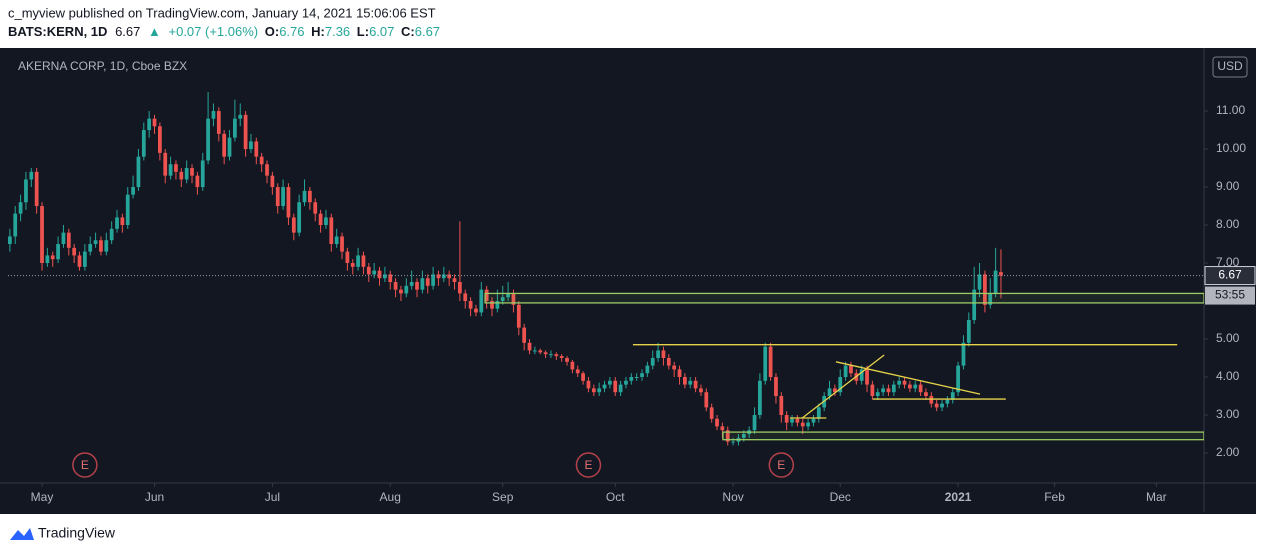 The height and width of the screenshot is (559, 1264). Describe the element at coordinates (214, 31) in the screenshot. I see `change: +0.07 (+1.06%)` at that location.